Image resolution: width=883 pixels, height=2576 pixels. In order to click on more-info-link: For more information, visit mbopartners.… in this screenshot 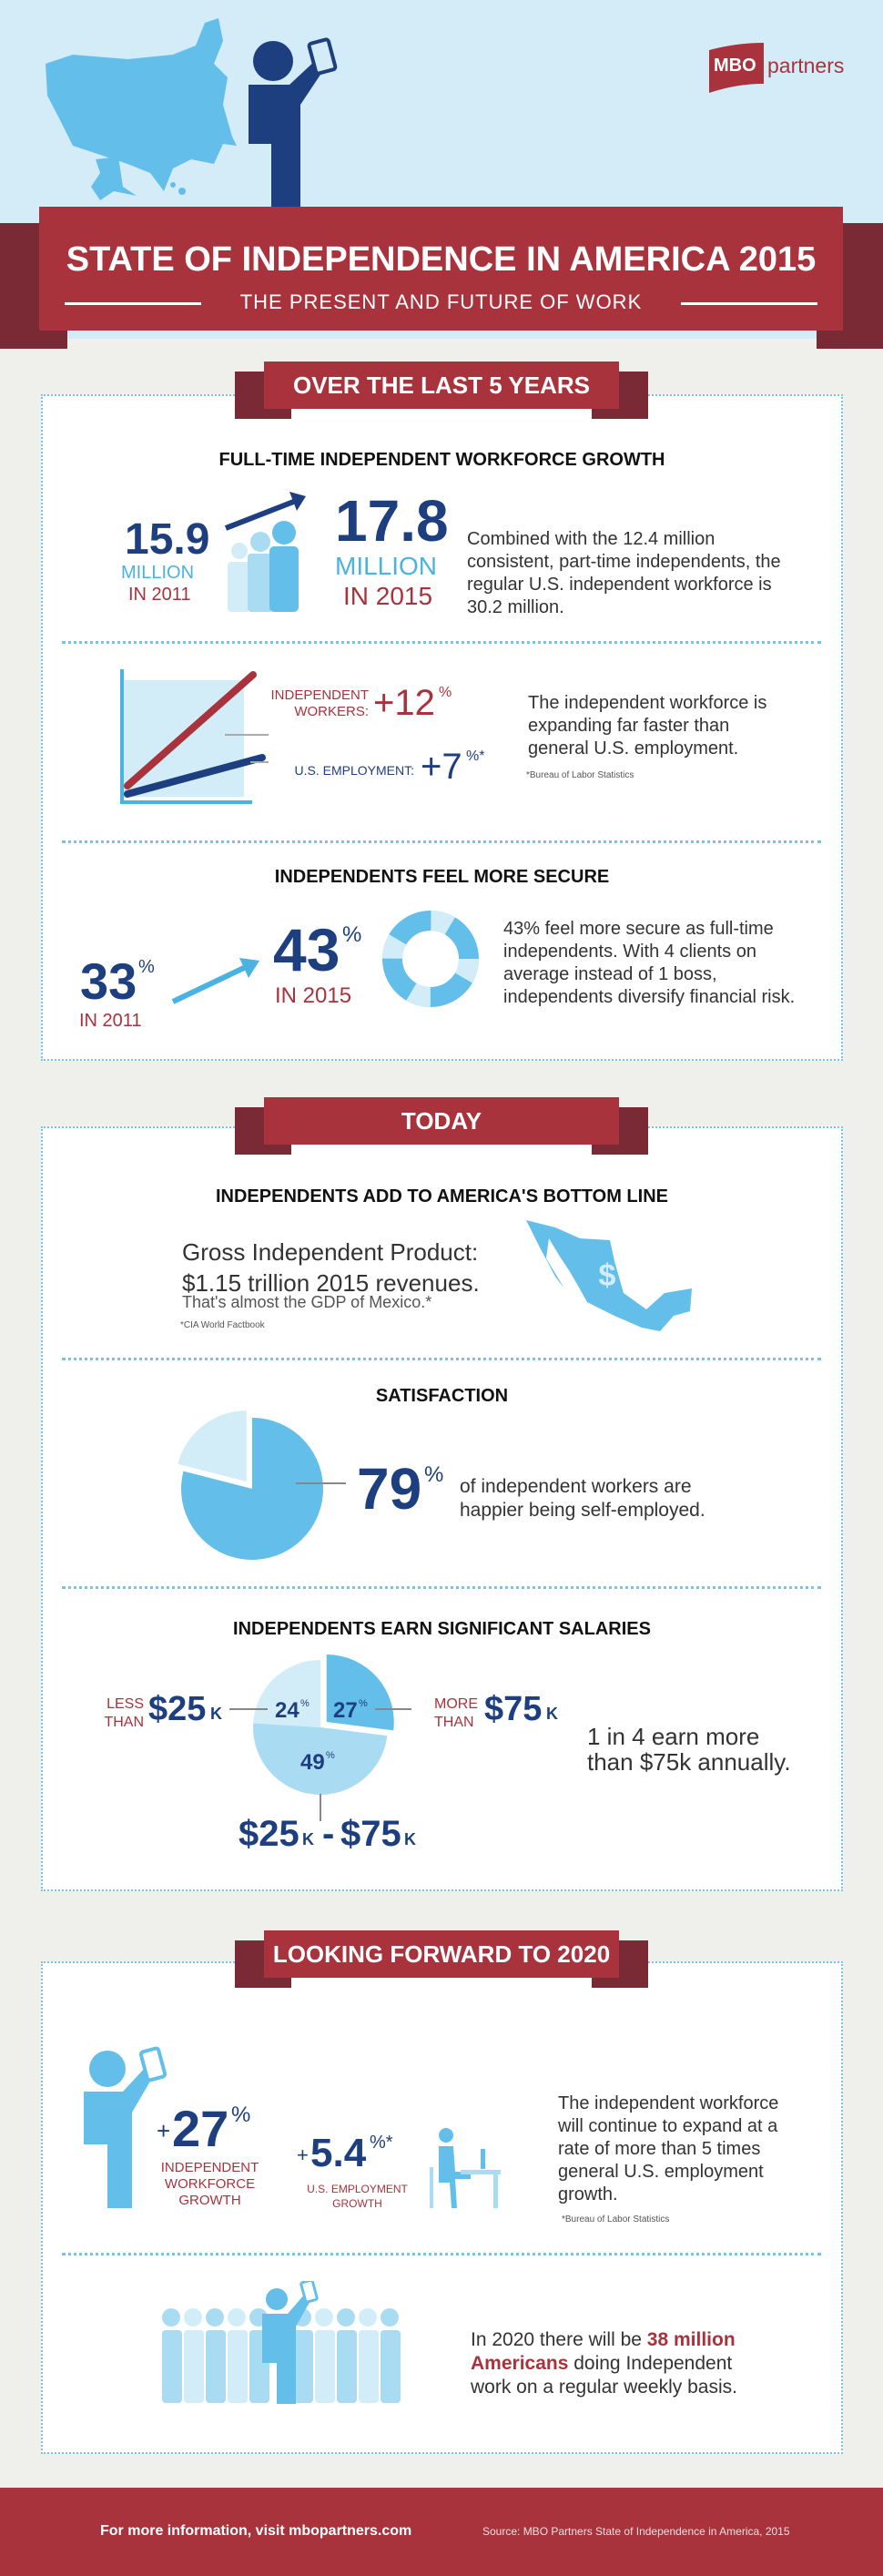, I will do `click(256, 2531)`.